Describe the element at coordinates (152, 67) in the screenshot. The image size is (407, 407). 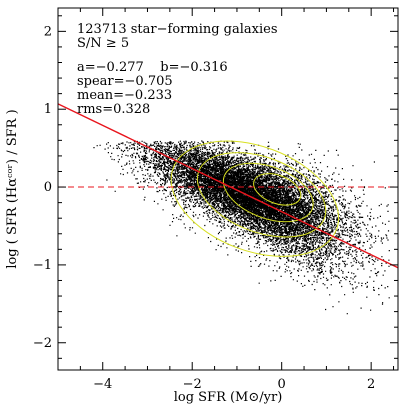
I see `annotation-fit: a=−0.277 b=−0.316` at that location.